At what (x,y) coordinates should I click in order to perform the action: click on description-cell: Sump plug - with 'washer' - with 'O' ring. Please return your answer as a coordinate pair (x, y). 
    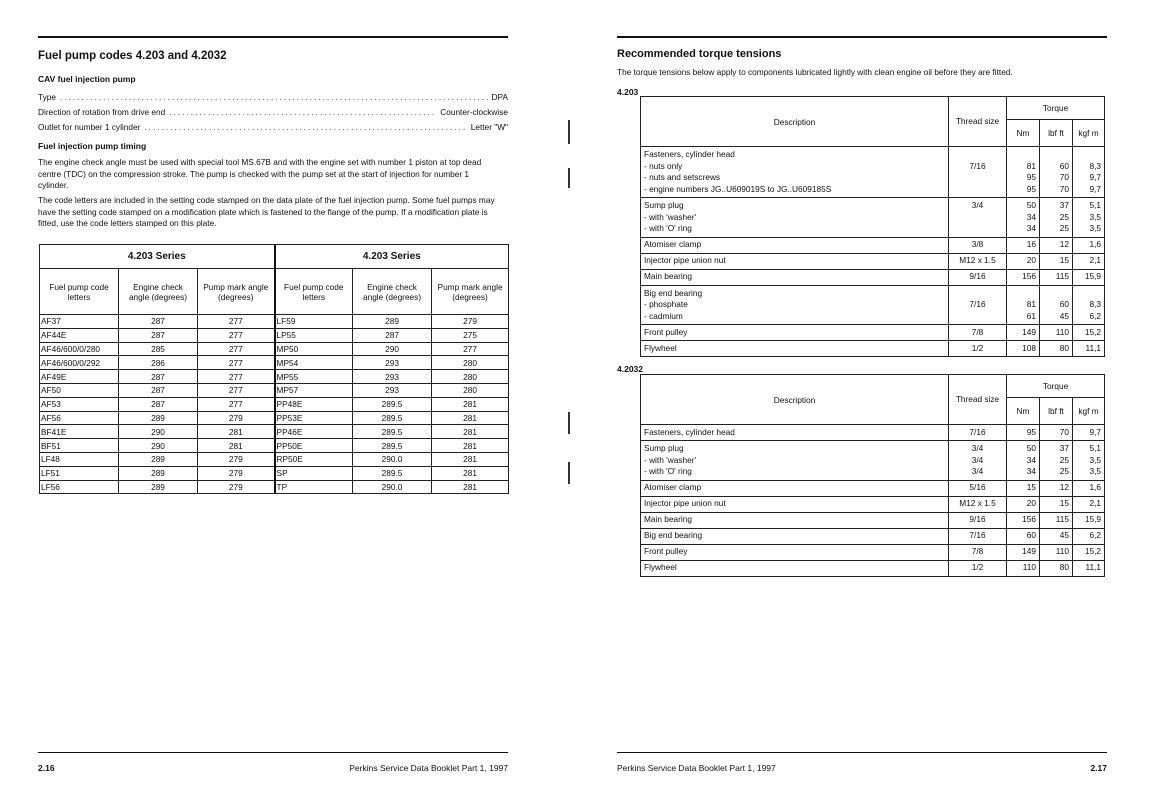
    Looking at the image, I should click on (794, 217).